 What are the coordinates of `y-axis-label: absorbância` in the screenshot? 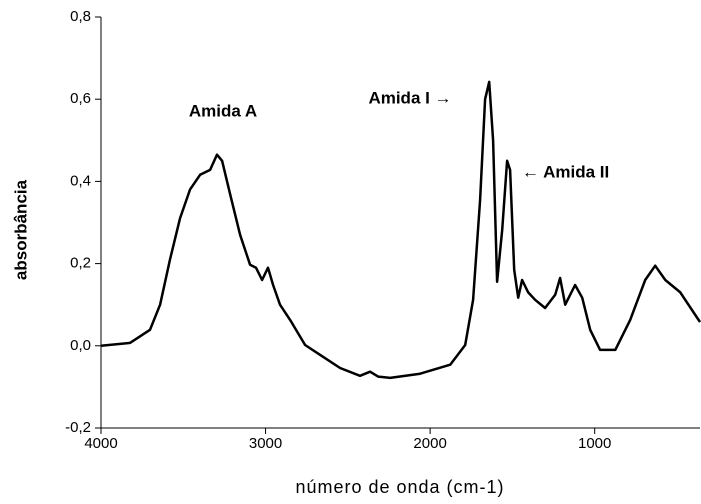 It's located at (20, 229).